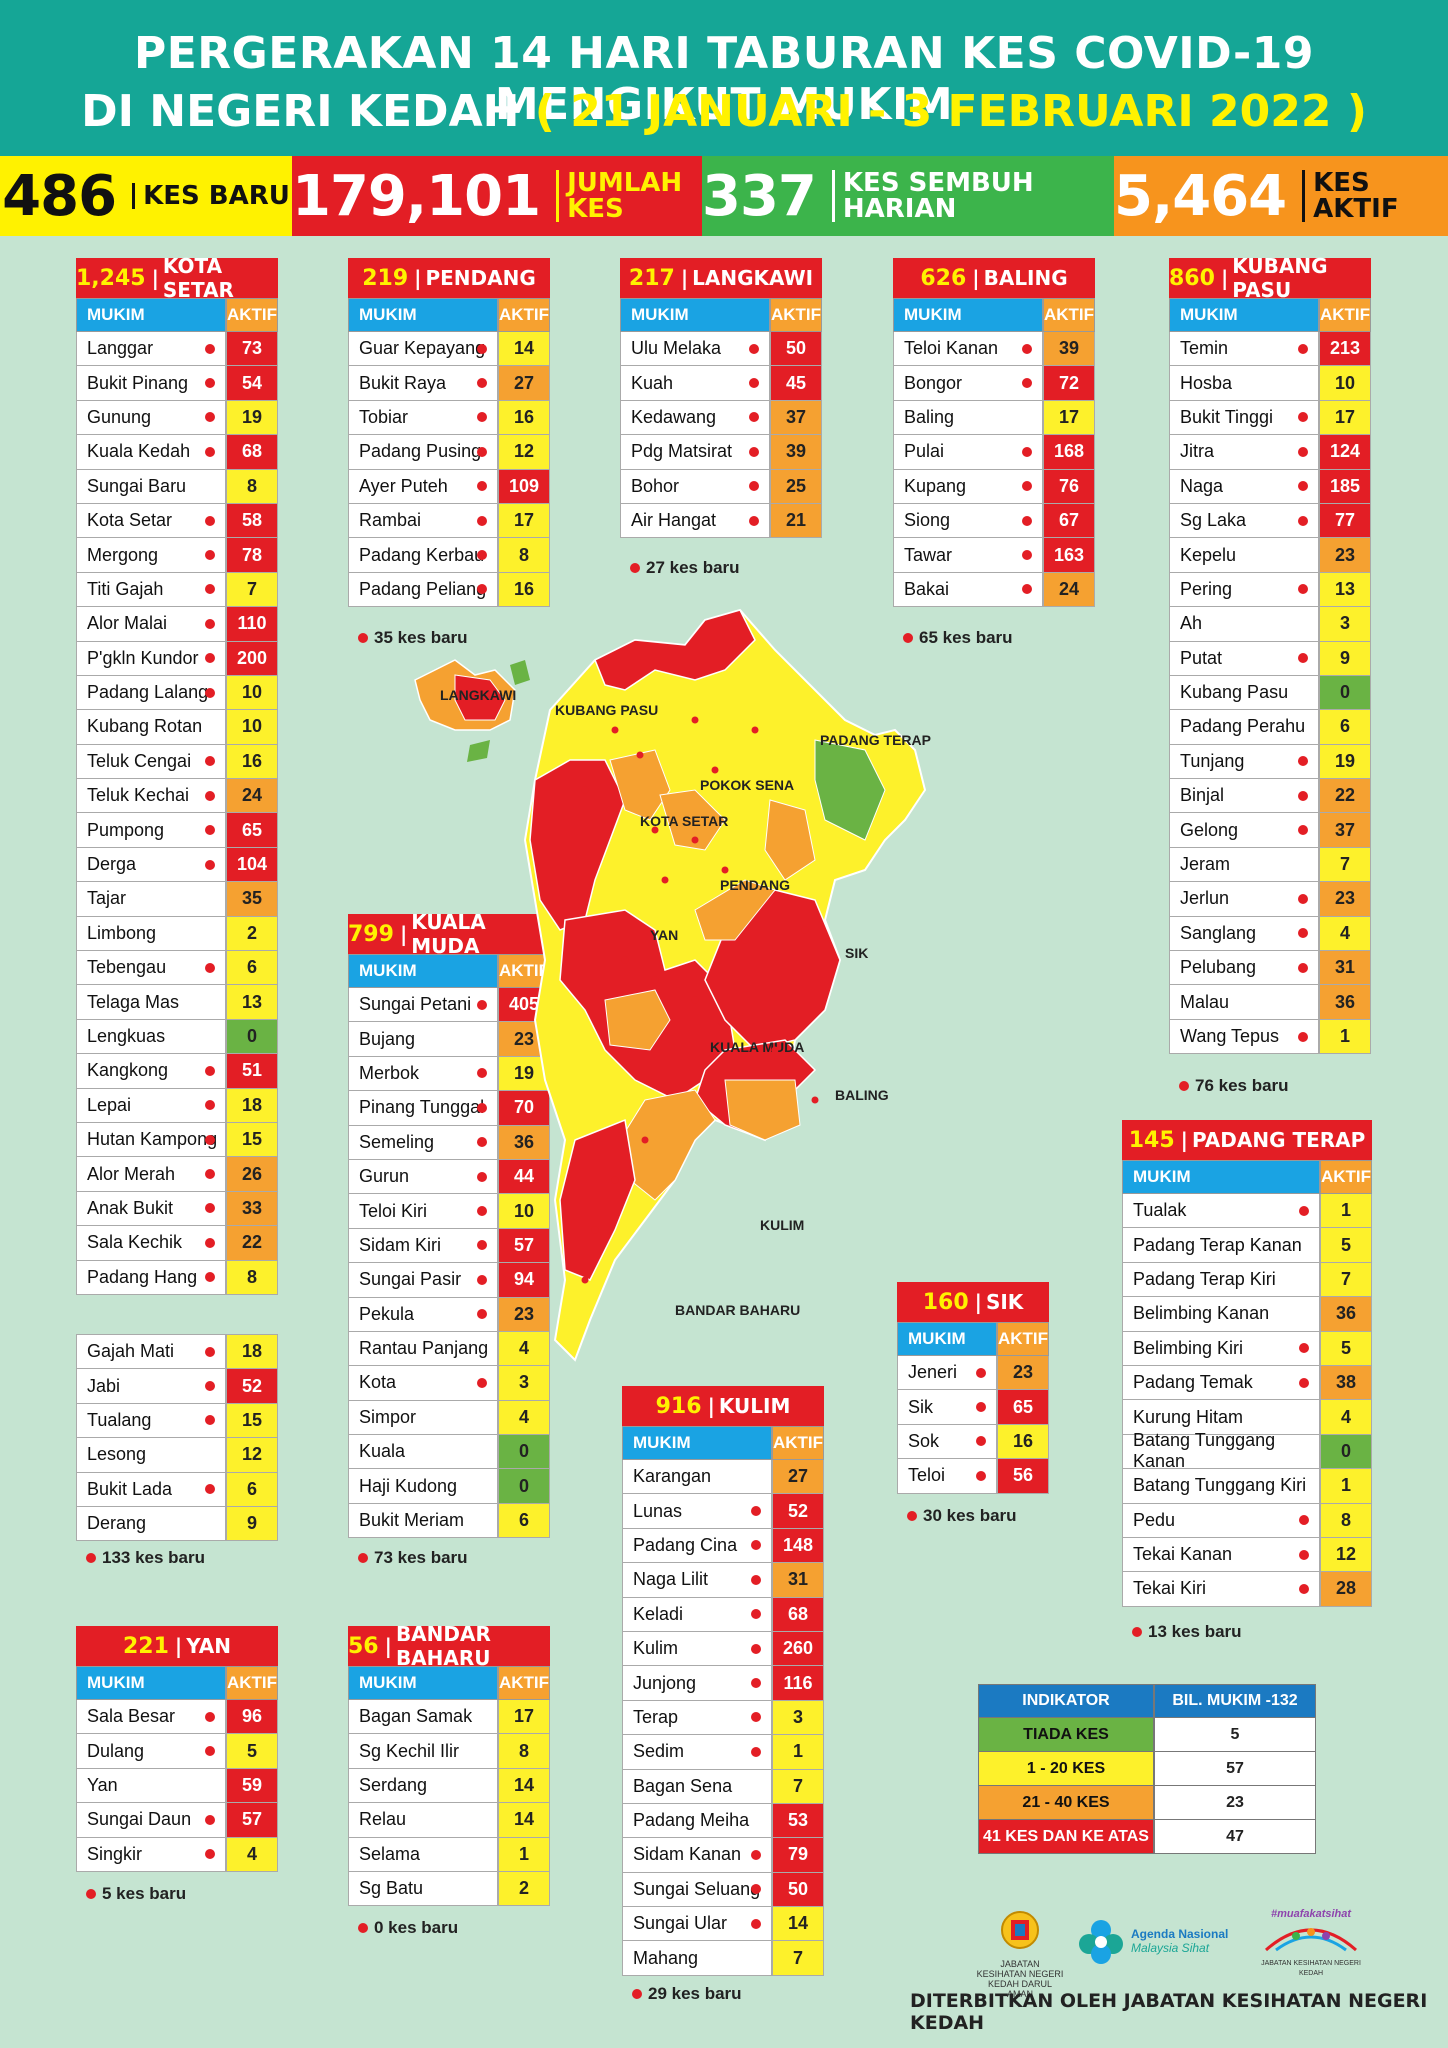  I want to click on legend-header-count: BIL. MUKIM -132, so click(1235, 1701).